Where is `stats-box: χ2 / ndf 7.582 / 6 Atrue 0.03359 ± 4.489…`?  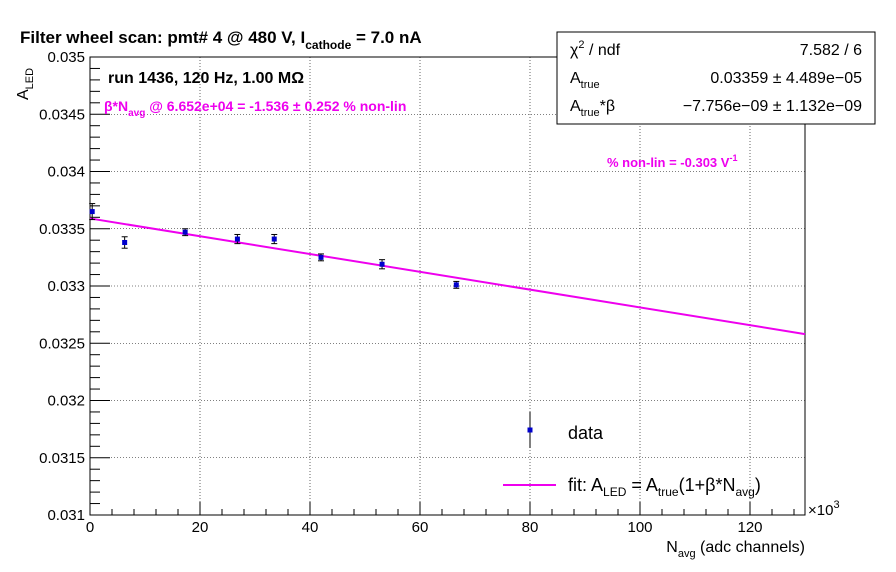 stats-box: χ2 / ndf 7.582 / 6 Atrue 0.03359 ± 4.489… is located at coordinates (716, 78).